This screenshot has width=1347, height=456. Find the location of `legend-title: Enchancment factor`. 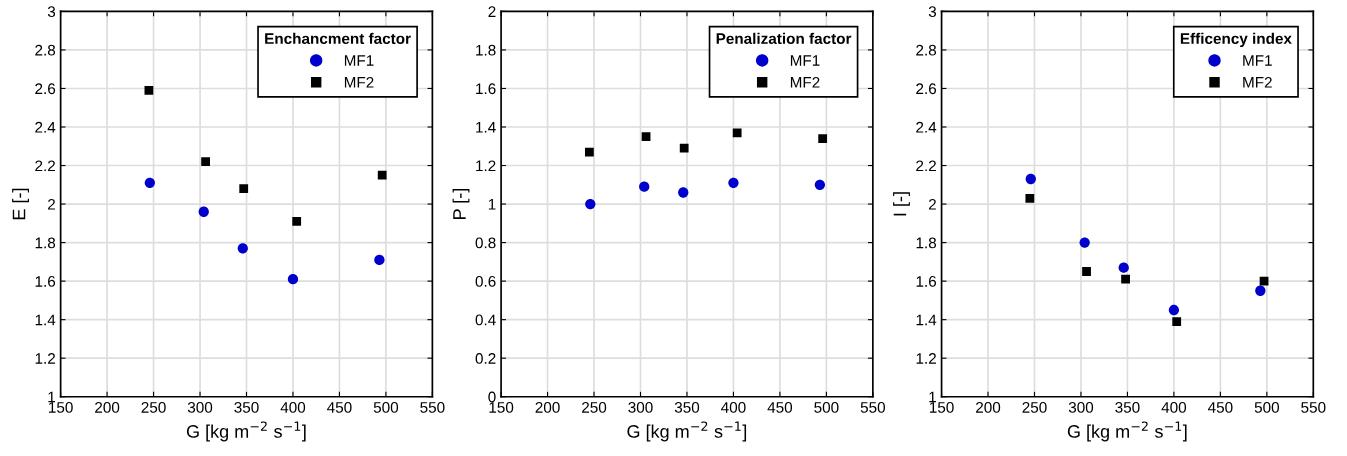

legend-title: Enchancment factor is located at coordinates (338, 38).